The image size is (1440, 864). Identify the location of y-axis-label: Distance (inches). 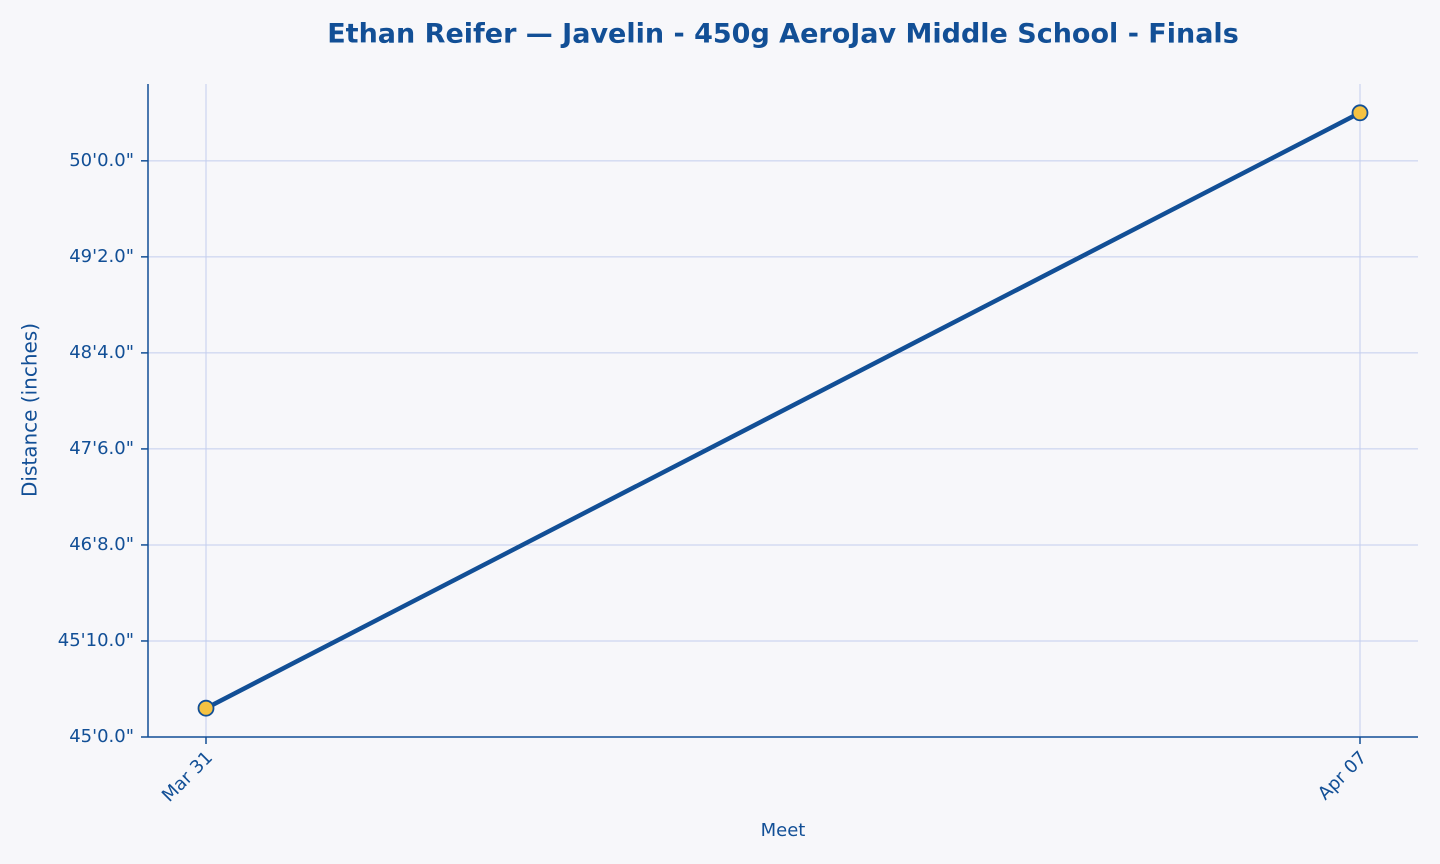
(30, 410).